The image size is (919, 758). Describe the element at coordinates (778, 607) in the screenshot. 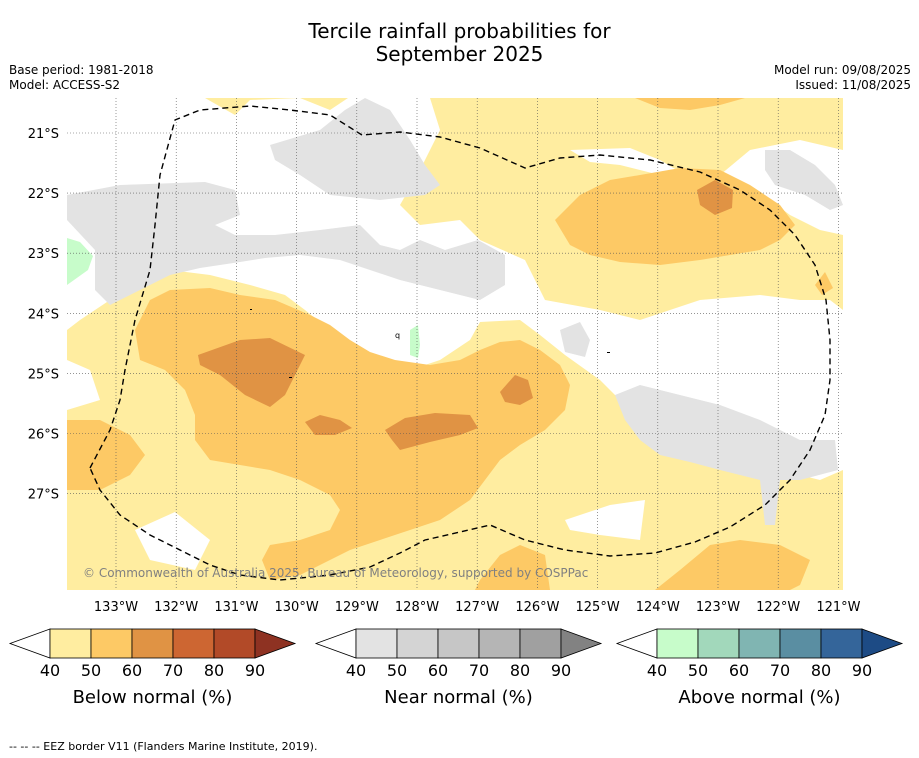

I see `lon-tick-label: 122°W` at that location.